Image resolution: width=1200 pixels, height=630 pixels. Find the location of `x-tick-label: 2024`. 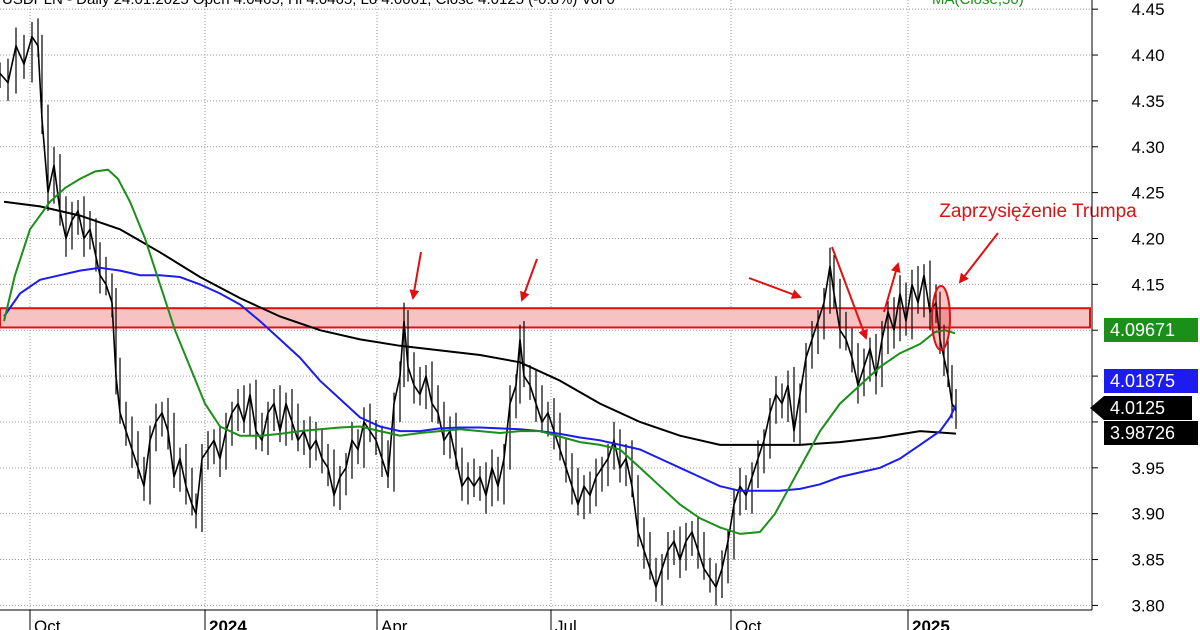

x-tick-label: 2024 is located at coordinates (228, 623).